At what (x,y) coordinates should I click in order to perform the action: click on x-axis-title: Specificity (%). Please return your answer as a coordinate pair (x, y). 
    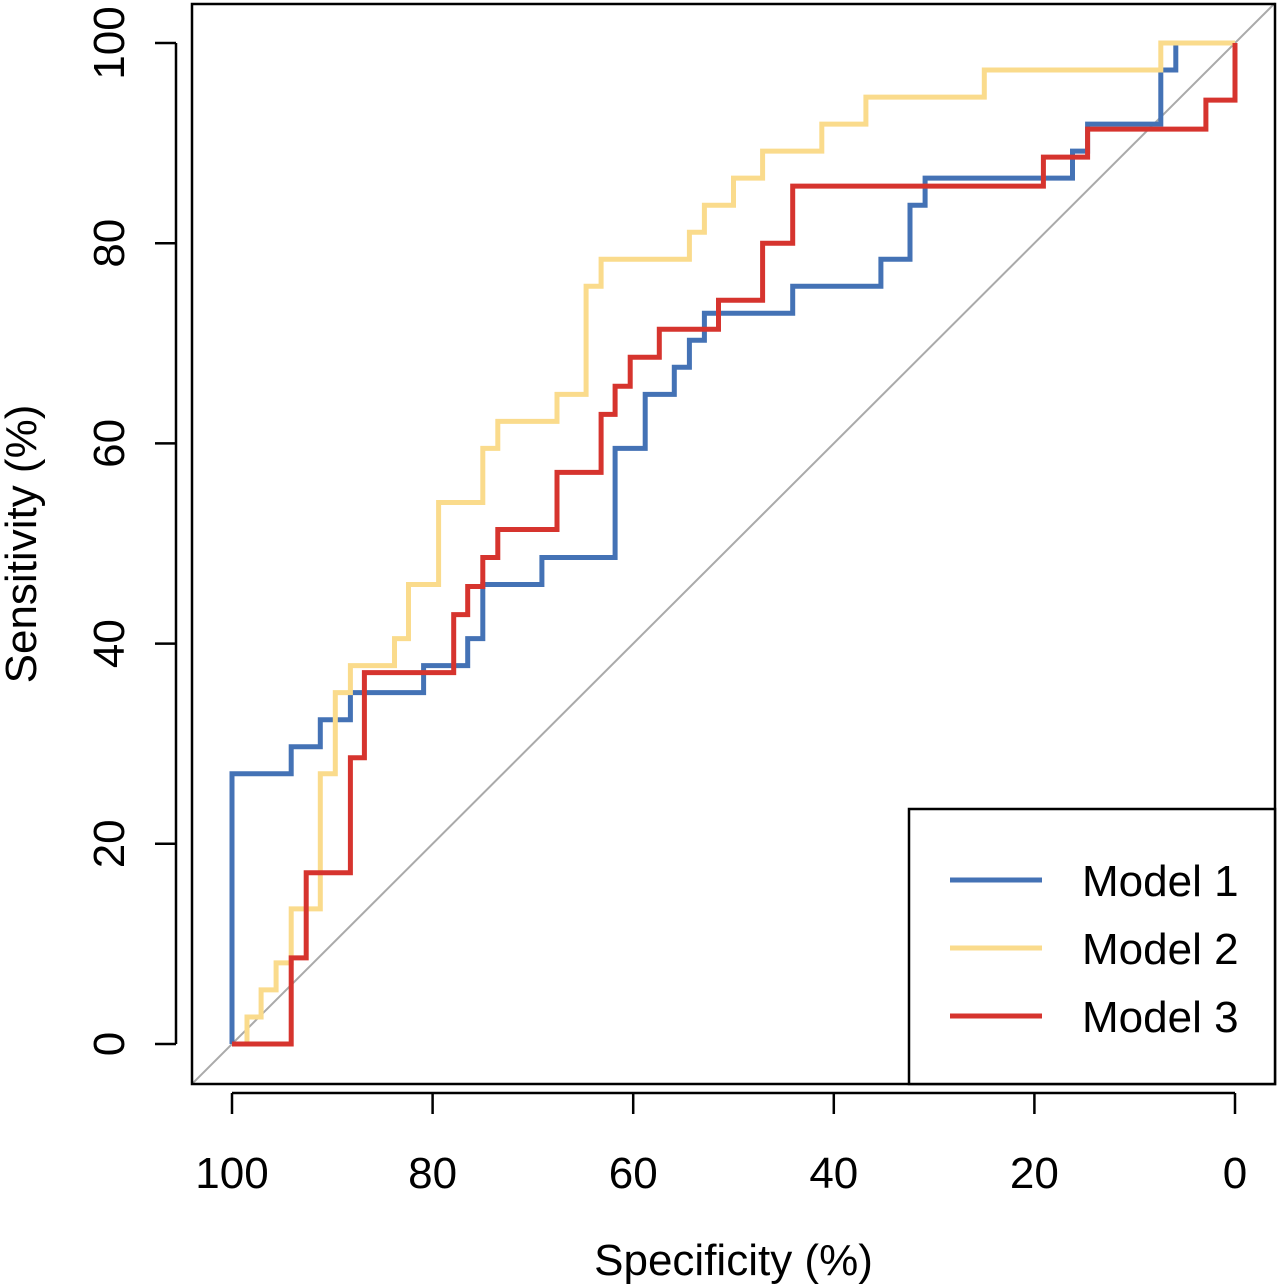
    Looking at the image, I should click on (733, 1260).